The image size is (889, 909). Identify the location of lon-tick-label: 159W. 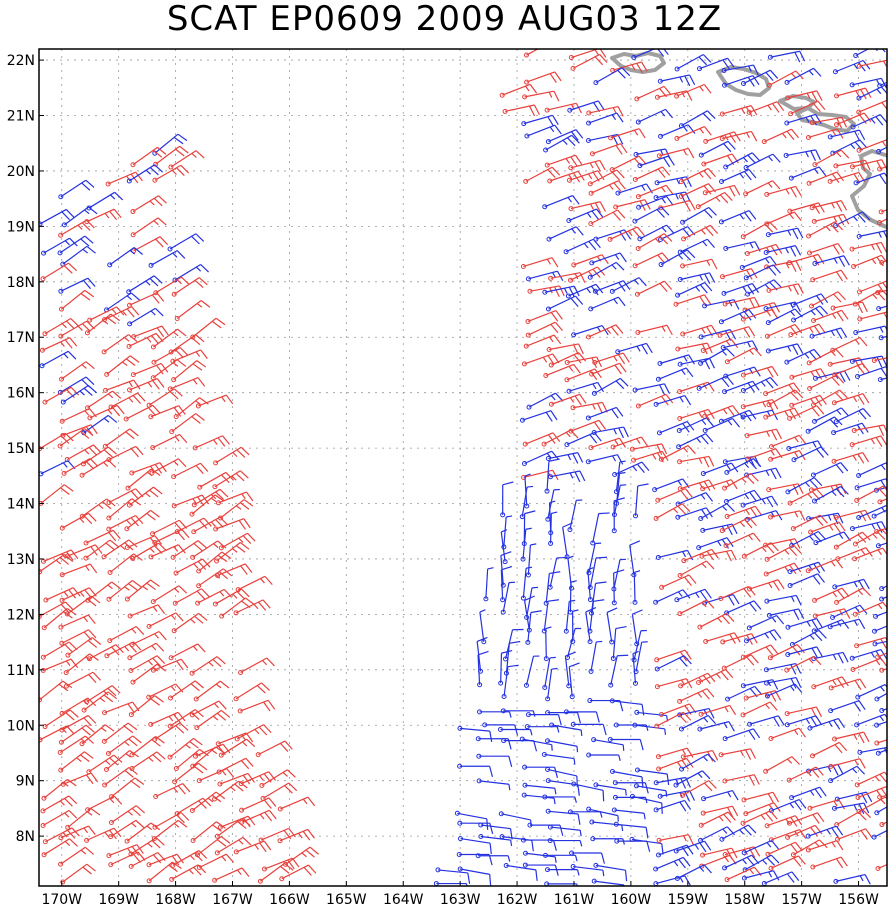
(688, 900).